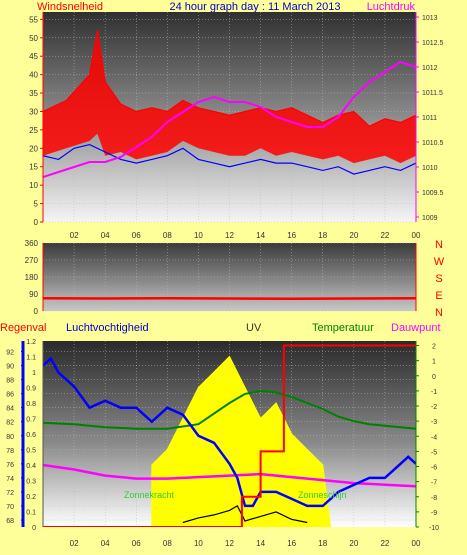  Describe the element at coordinates (434, 407) in the screenshot. I see `y-temp-tick-label: -2` at that location.